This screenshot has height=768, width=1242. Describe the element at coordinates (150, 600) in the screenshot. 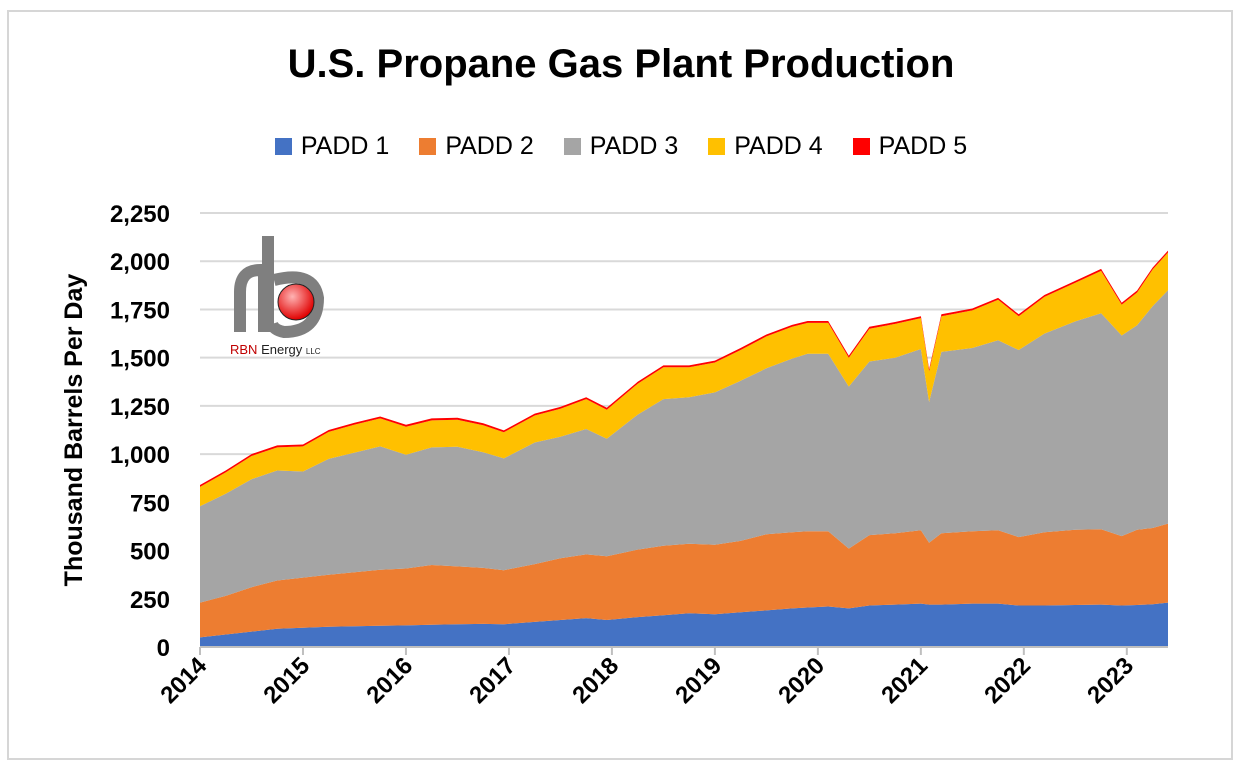

I see `y-tick-label: 250` at that location.